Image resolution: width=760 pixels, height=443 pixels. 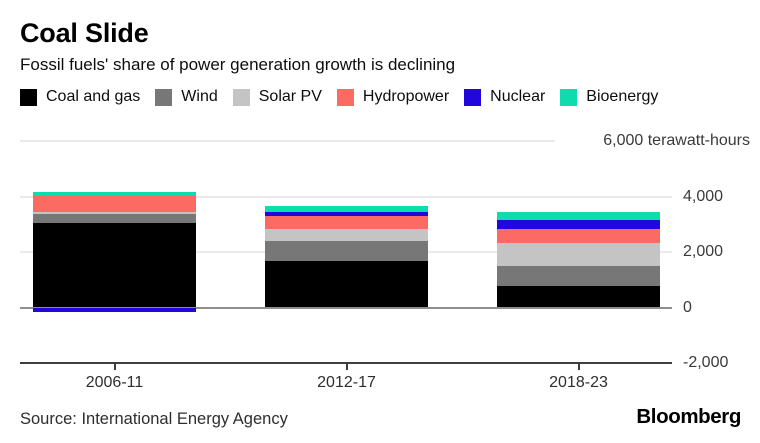 What do you see at coordinates (84, 33) in the screenshot?
I see `page-title: Coal Slide` at bounding box center [84, 33].